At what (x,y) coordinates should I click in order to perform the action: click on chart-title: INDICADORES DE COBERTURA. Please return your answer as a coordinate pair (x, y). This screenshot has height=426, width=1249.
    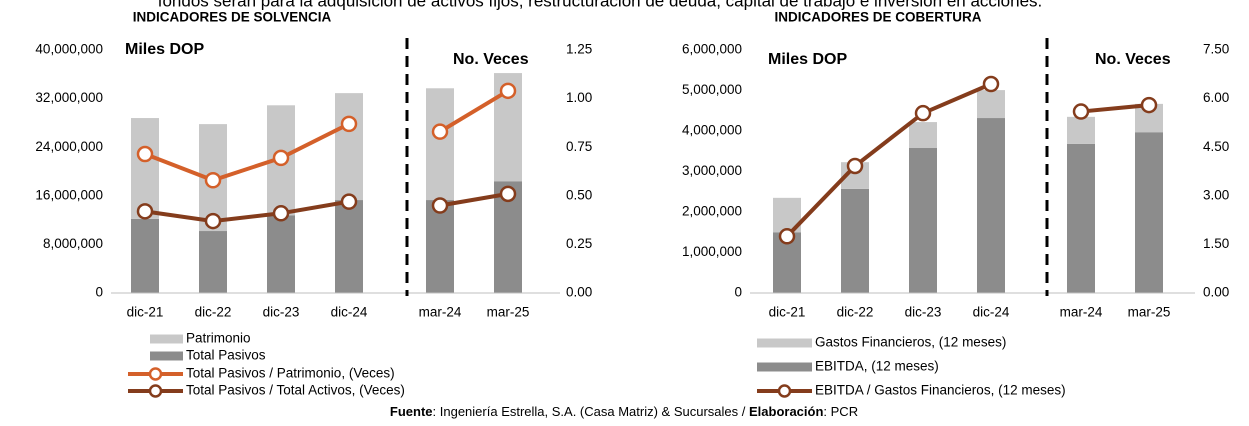
    Looking at the image, I should click on (877, 17).